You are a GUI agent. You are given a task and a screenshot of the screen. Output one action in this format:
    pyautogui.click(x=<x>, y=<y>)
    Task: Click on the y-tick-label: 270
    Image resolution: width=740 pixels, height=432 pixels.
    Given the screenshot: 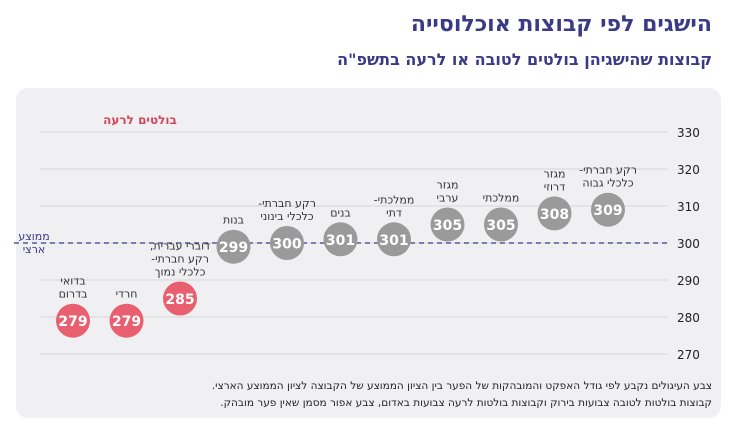 What is the action you would take?
    pyautogui.click(x=688, y=355)
    